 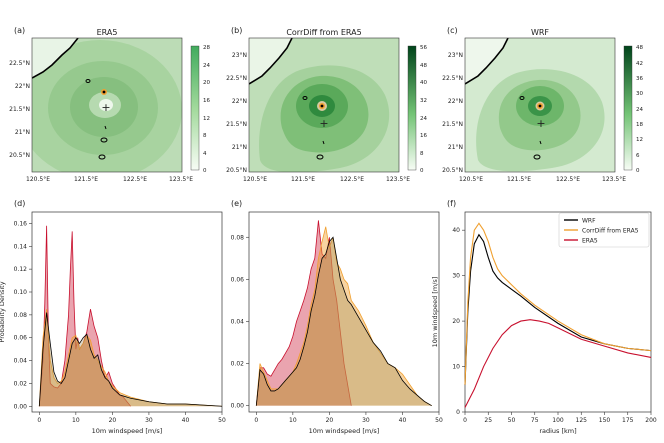 I want to click on y-tick-label: 0, so click(x=458, y=412).